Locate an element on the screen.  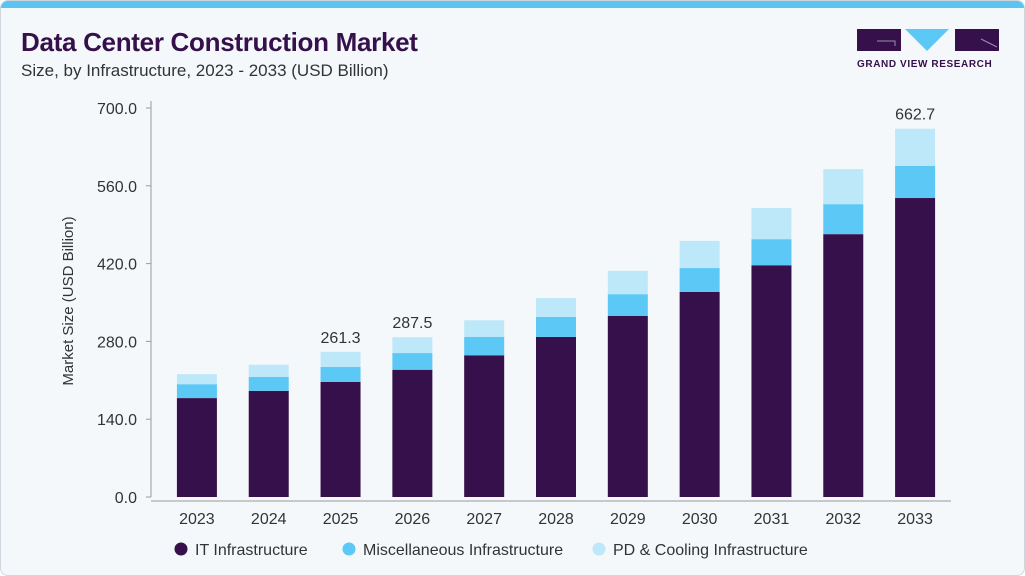
bar-segment-miscellaneous-infrastructure-2031 is located at coordinates (771, 252).